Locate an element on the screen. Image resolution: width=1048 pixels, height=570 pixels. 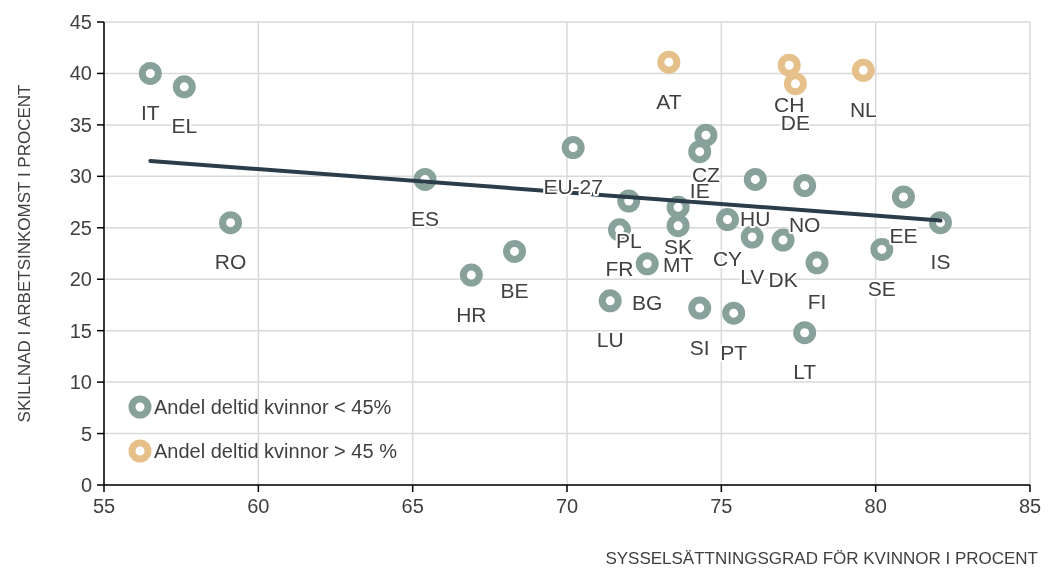
annotation: SE is located at coordinates (881, 288).